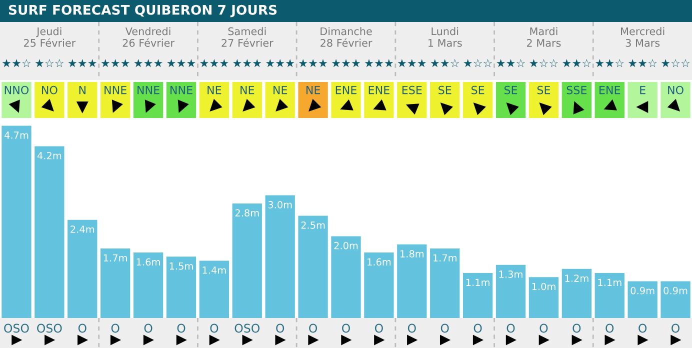 This screenshot has width=692, height=348. Describe the element at coordinates (642, 290) in the screenshot. I see `data-label: 0.9m` at that location.